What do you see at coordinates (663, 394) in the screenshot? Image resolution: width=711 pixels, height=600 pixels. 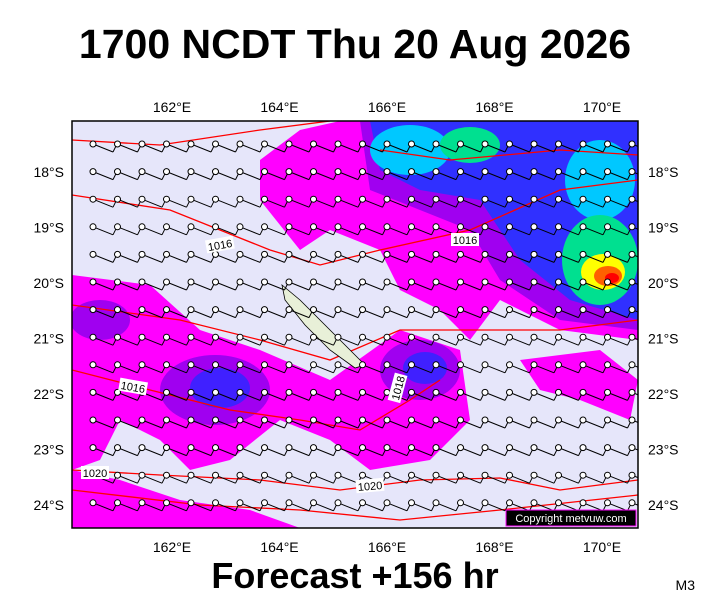 I see `latitude-label: 22°S` at bounding box center [663, 394].